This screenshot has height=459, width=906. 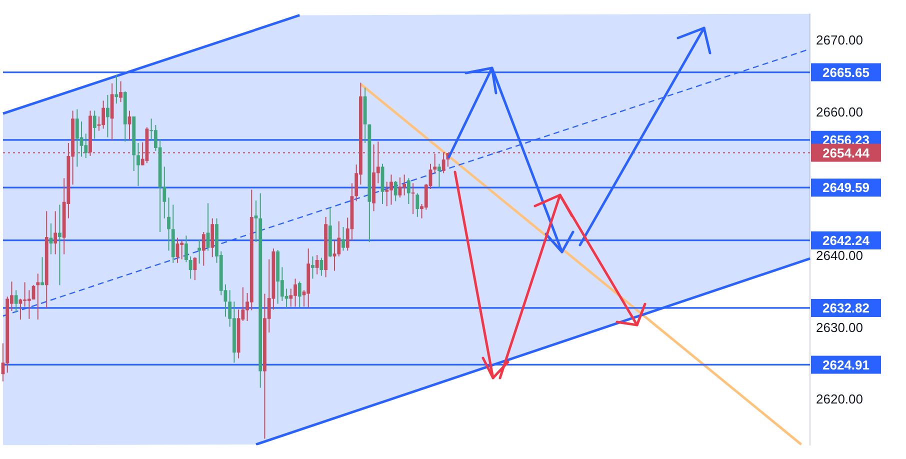 What do you see at coordinates (846, 364) in the screenshot?
I see `ref-line-label: 2624.91` at bounding box center [846, 364].